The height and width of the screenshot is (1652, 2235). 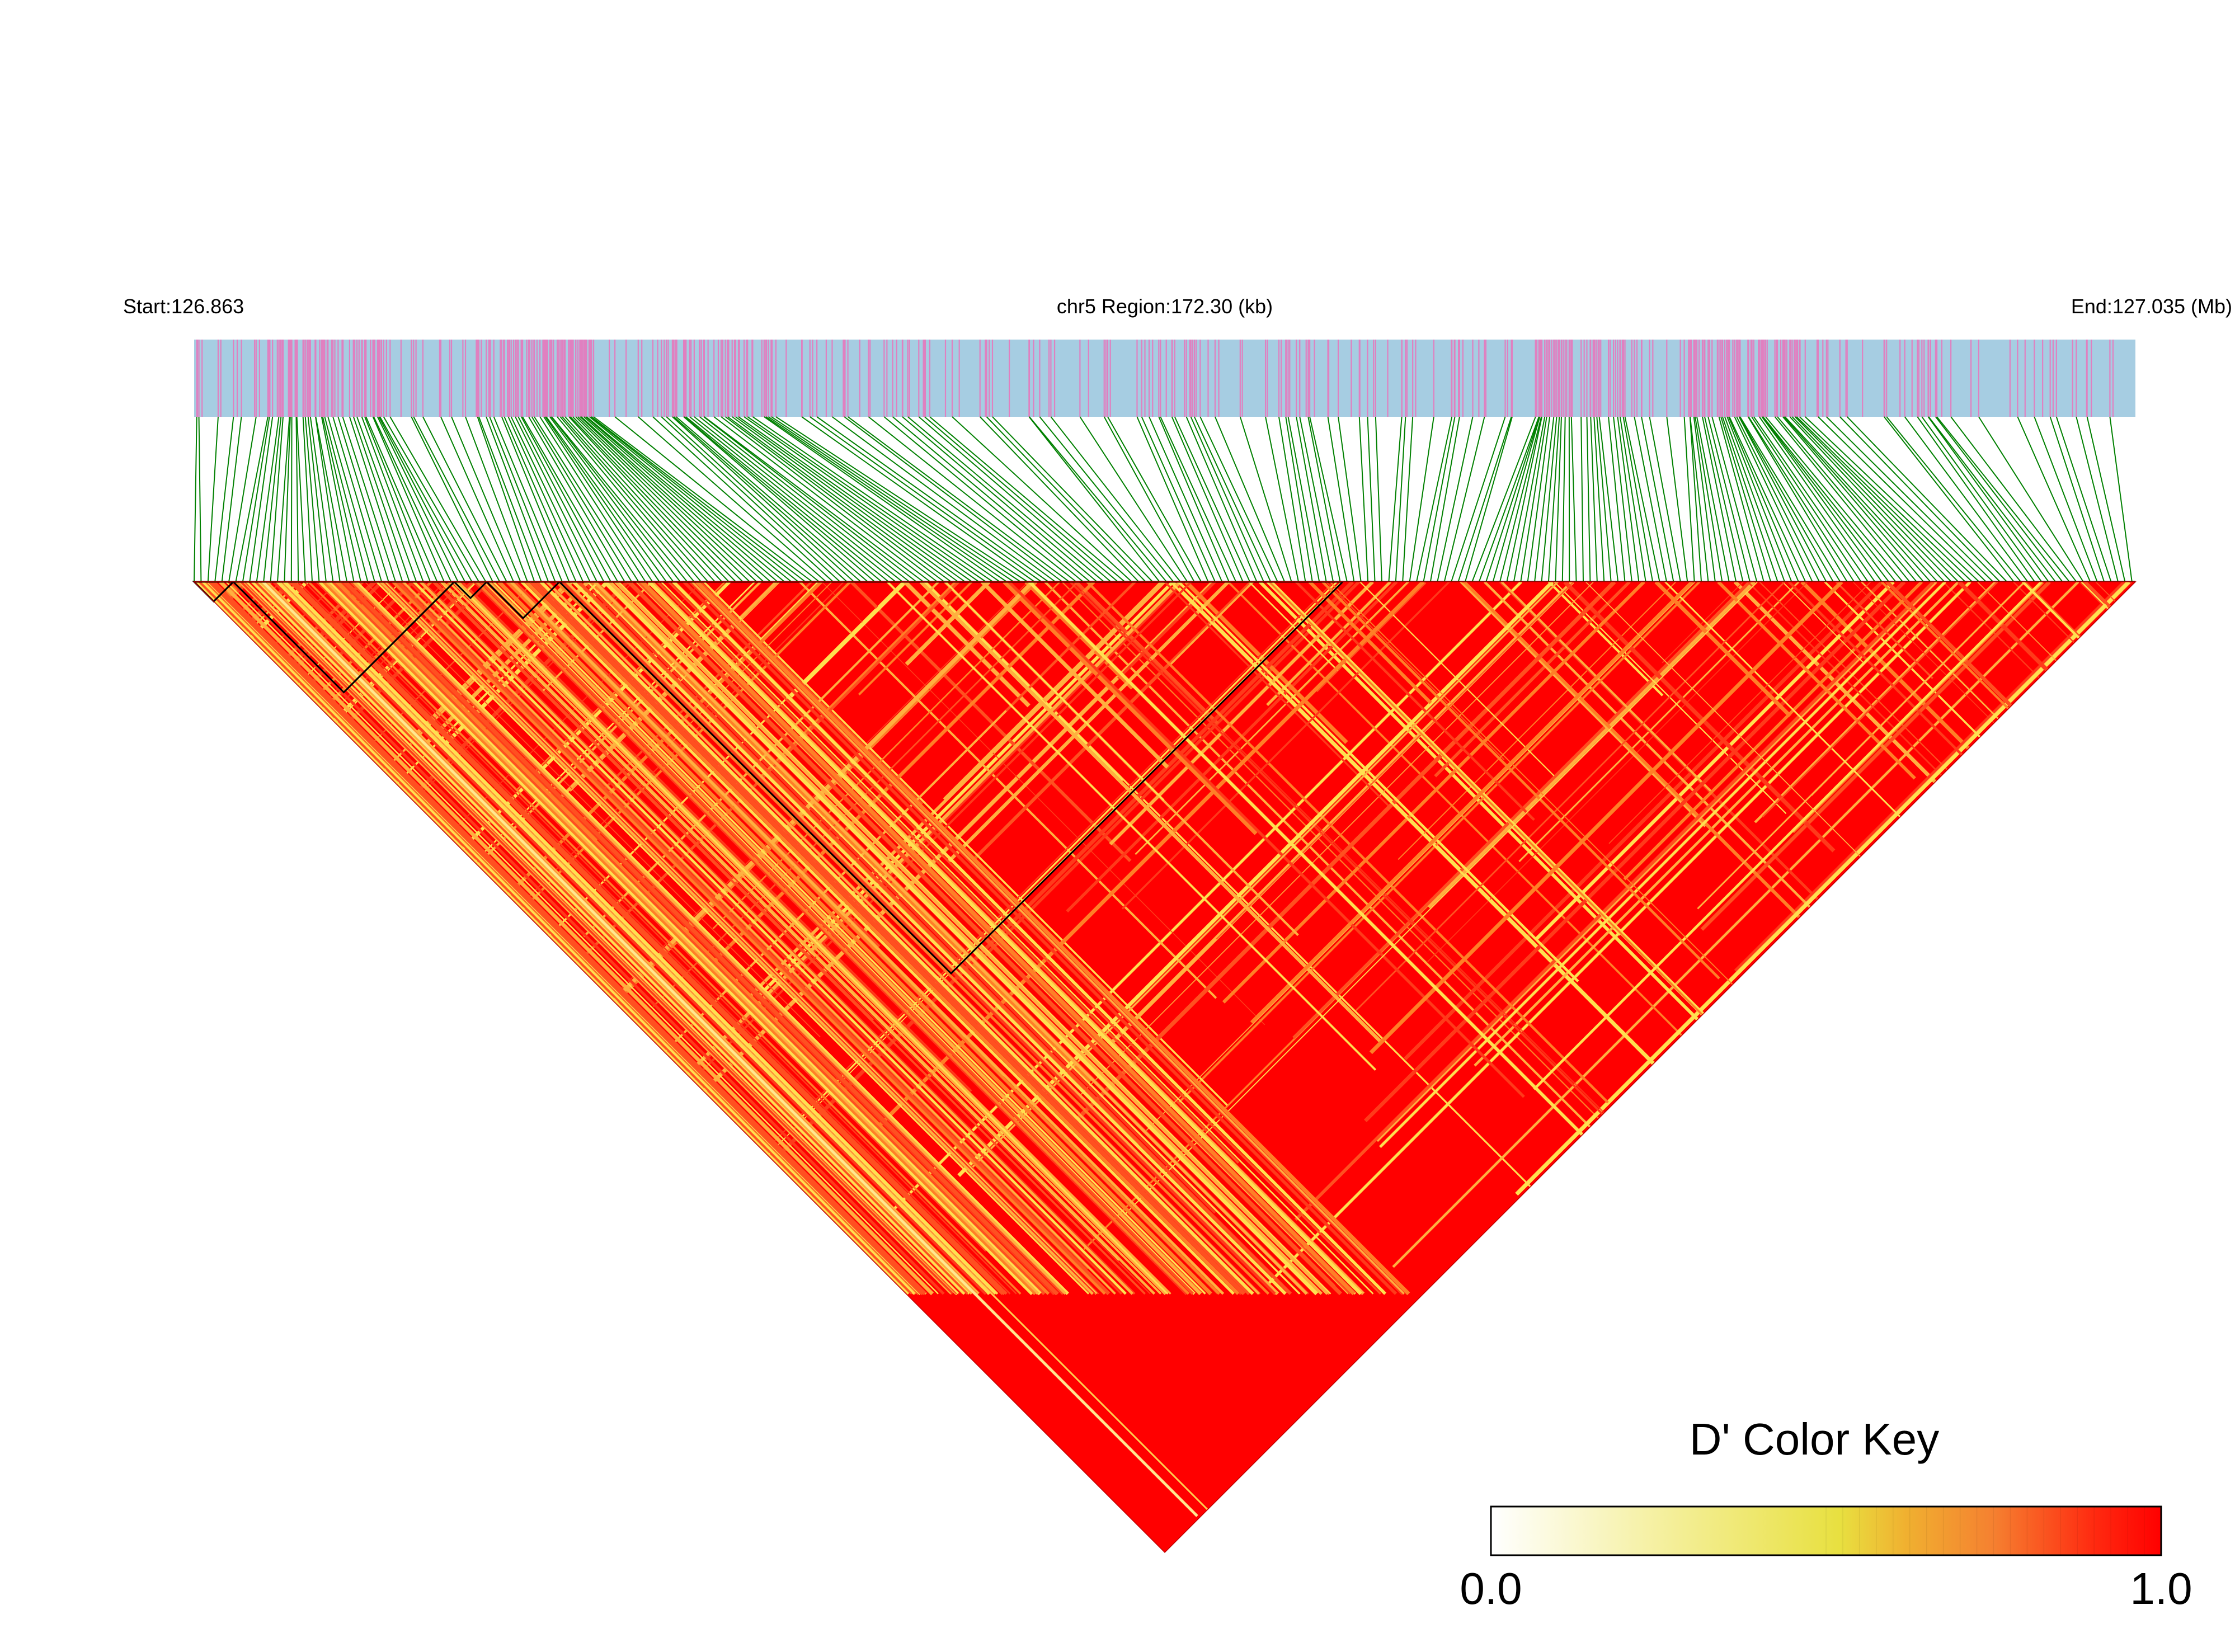 I want to click on color-key-gradient, so click(x=1826, y=1531).